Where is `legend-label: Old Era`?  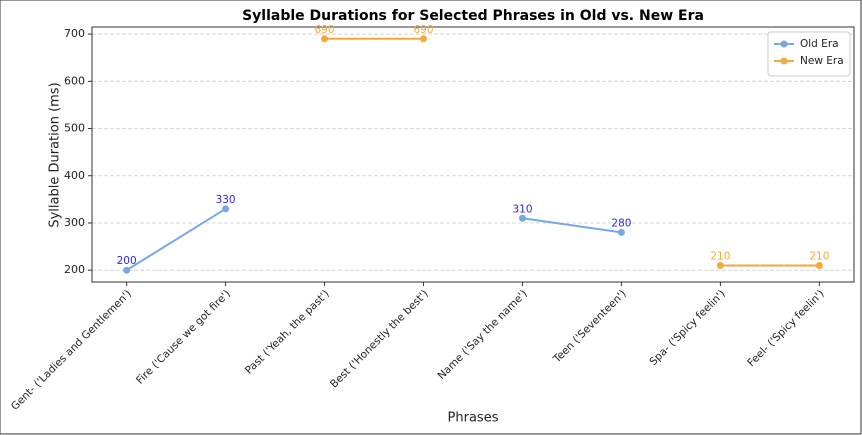 legend-label: Old Era is located at coordinates (819, 44).